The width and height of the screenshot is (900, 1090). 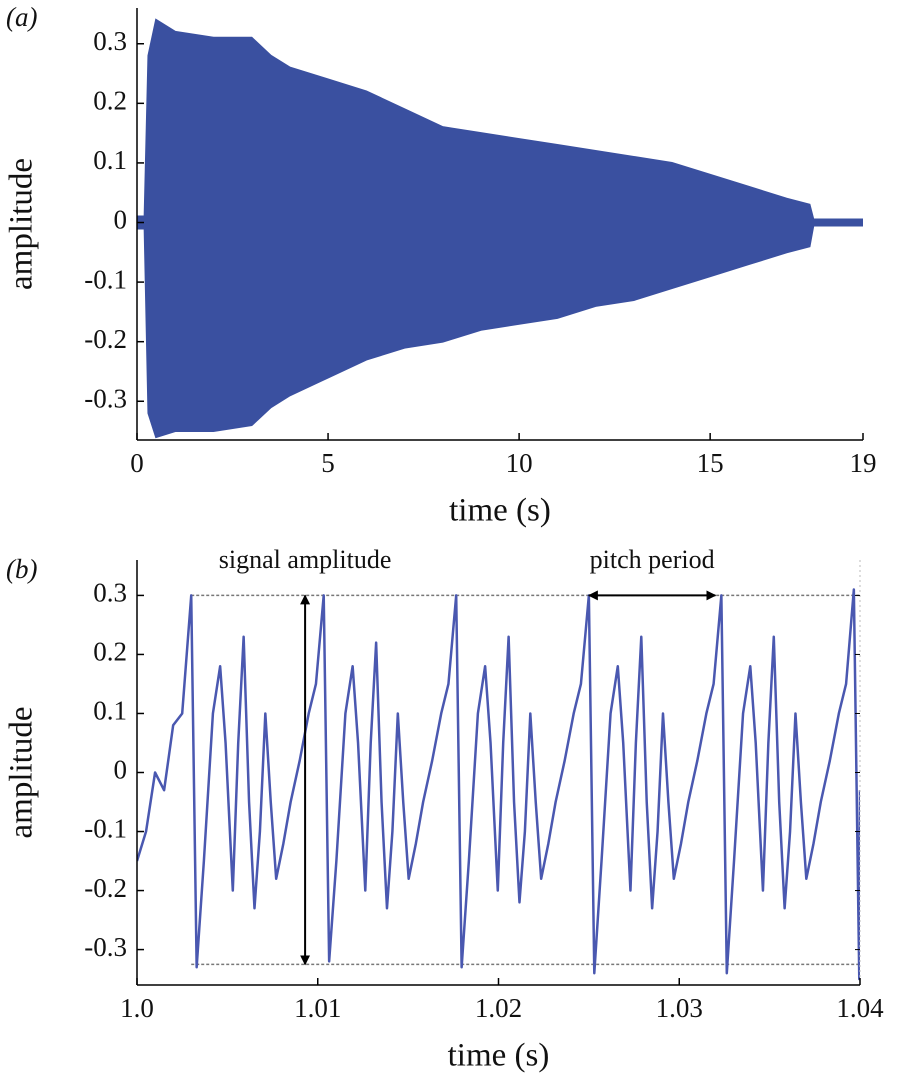 What do you see at coordinates (305, 559) in the screenshot?
I see `annotation-label: signal amplitude` at bounding box center [305, 559].